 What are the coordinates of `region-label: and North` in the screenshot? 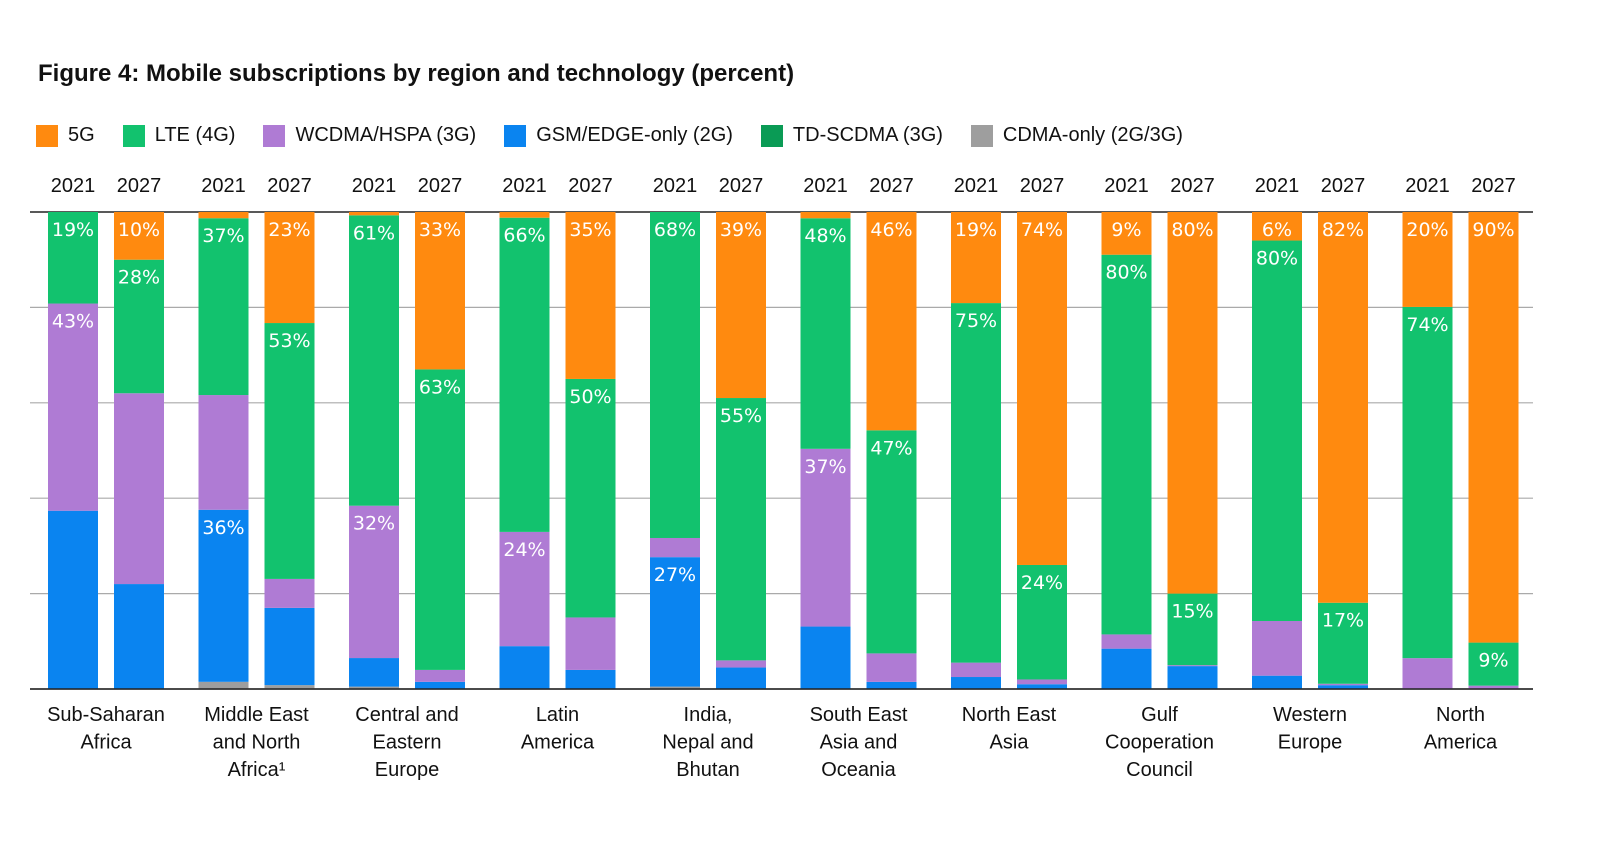 It's located at (257, 743).